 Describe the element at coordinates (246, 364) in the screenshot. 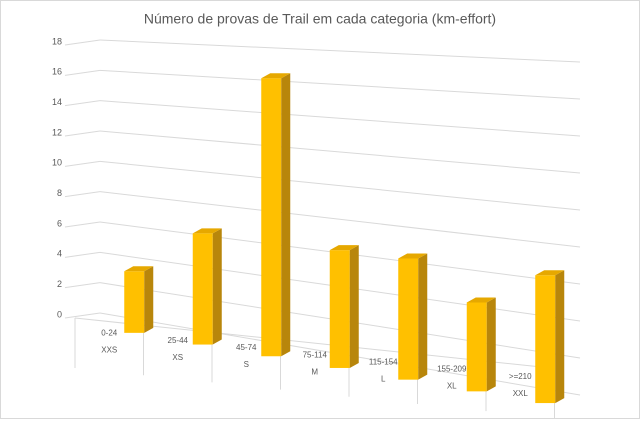

I see `x-sub-label: S` at that location.